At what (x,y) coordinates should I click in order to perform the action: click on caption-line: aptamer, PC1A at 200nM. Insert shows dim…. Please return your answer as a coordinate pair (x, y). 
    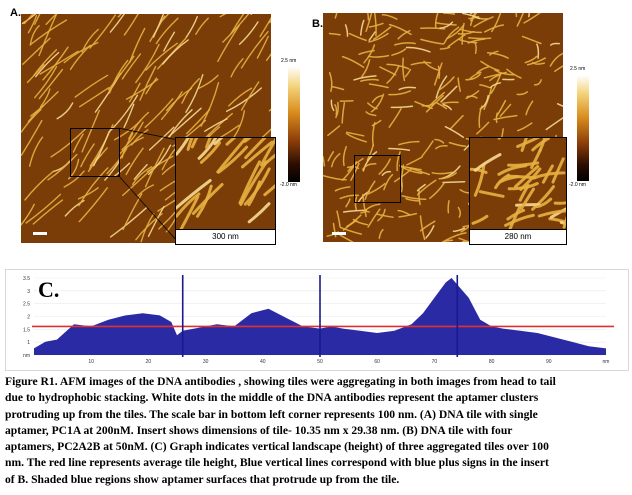
    Looking at the image, I should click on (259, 430).